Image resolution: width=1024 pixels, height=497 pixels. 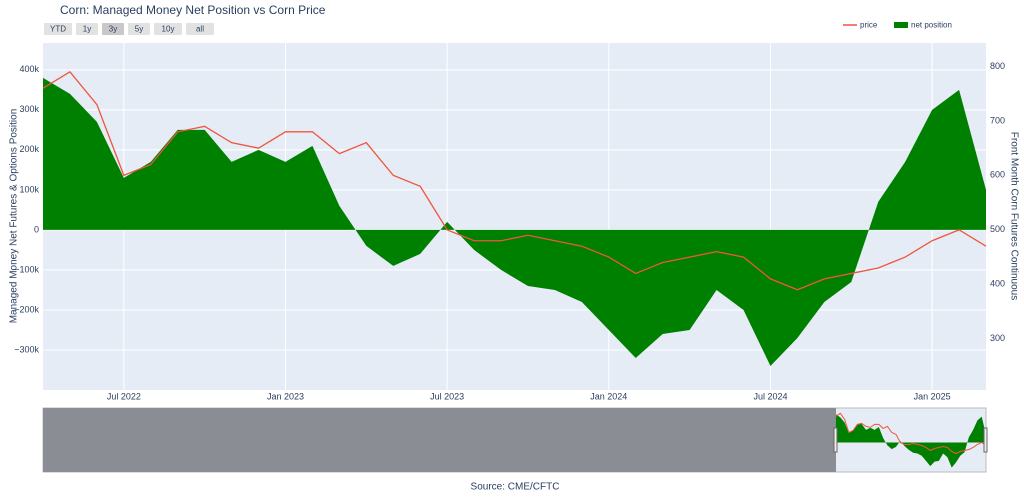 What do you see at coordinates (29, 149) in the screenshot?
I see `y-tick-label: 200k` at bounding box center [29, 149].